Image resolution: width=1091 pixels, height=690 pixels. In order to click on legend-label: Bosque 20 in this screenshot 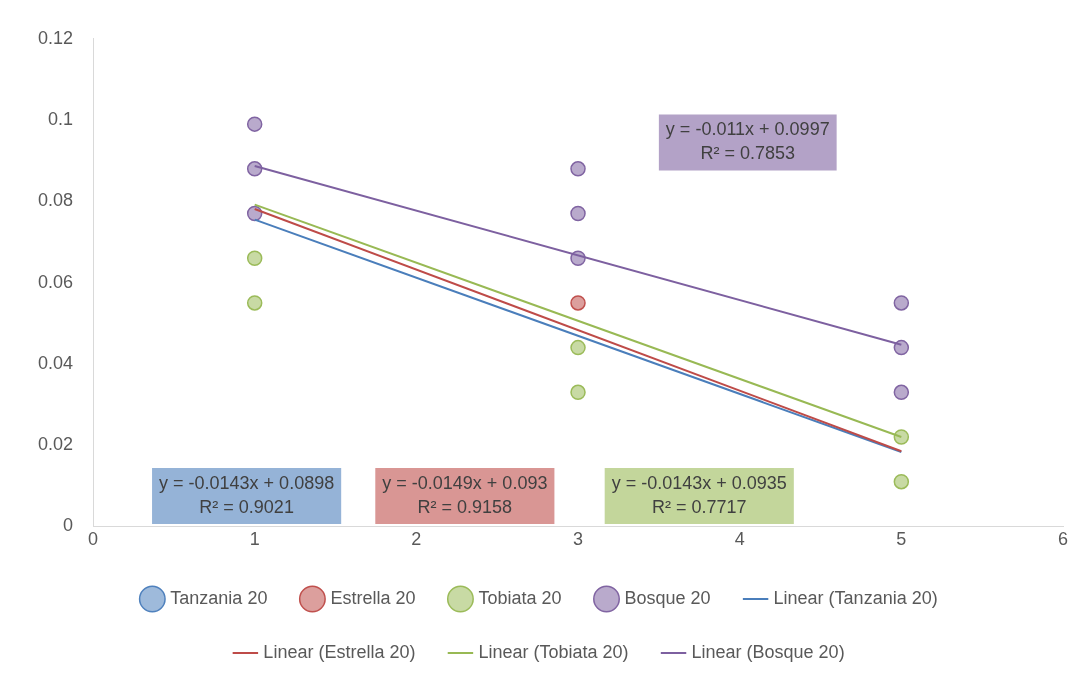, I will do `click(667, 597)`.